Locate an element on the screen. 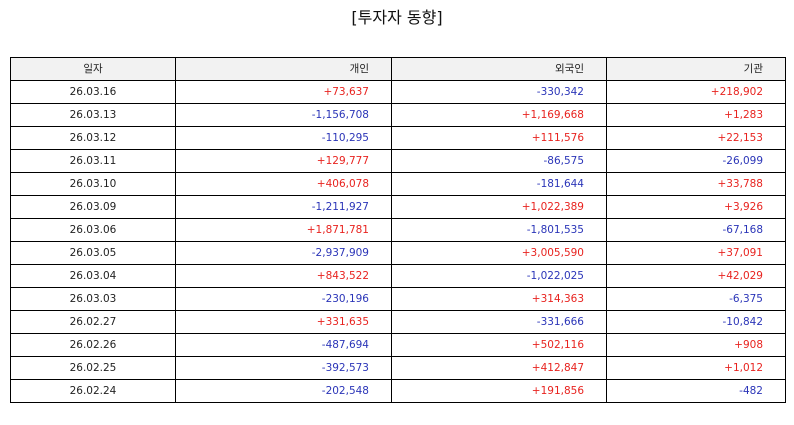 The height and width of the screenshot is (425, 794). cell-institution: +42,029 is located at coordinates (696, 276).